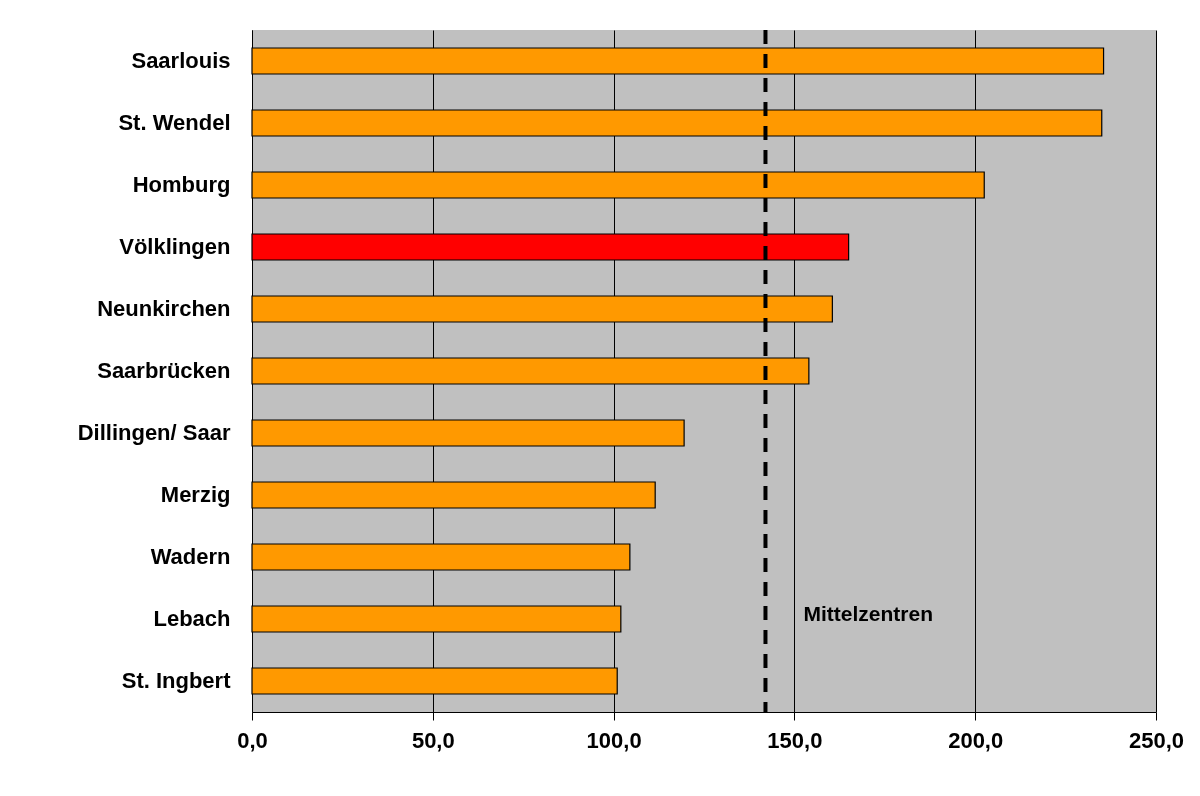  What do you see at coordinates (195, 494) in the screenshot?
I see `y-tick-label: Merzig` at bounding box center [195, 494].